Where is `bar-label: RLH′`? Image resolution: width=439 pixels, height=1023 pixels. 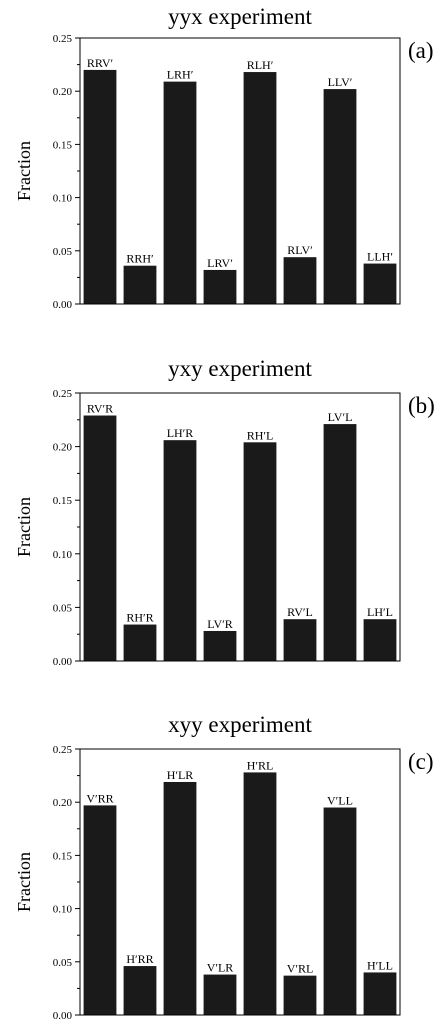 bar-label: RLH′ is located at coordinates (260, 65).